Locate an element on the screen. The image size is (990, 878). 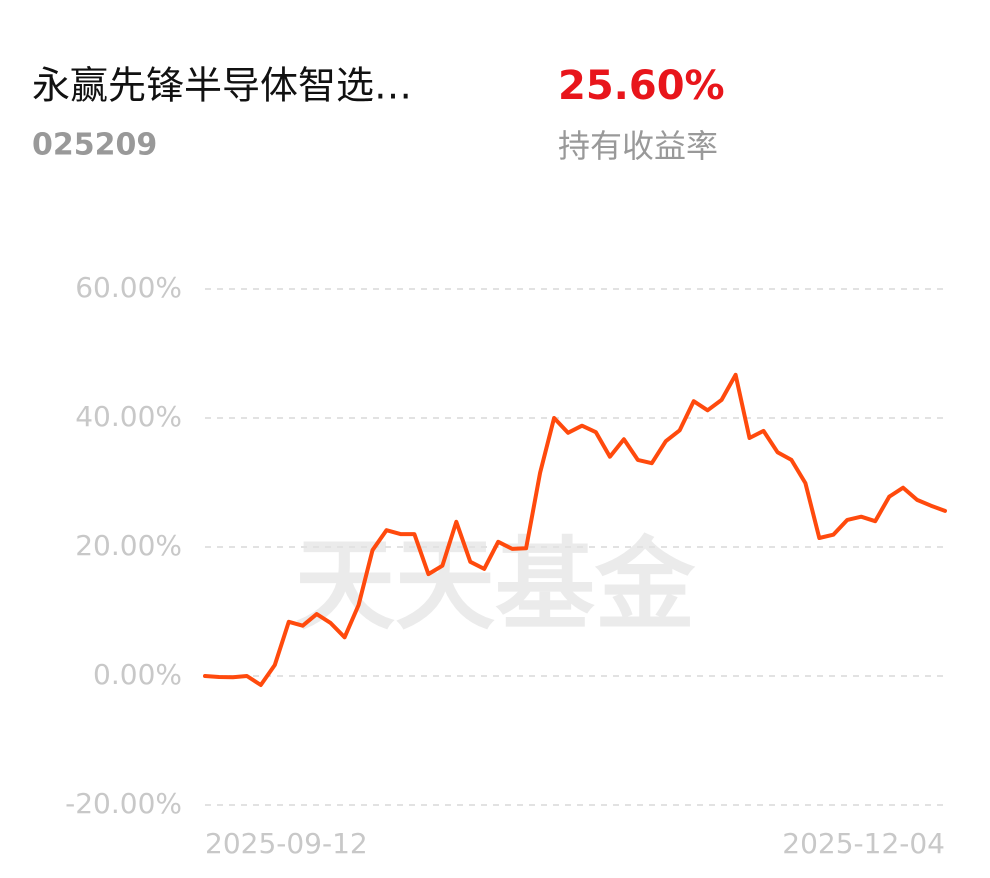
y-tick-label: 60.00% is located at coordinates (128, 287).